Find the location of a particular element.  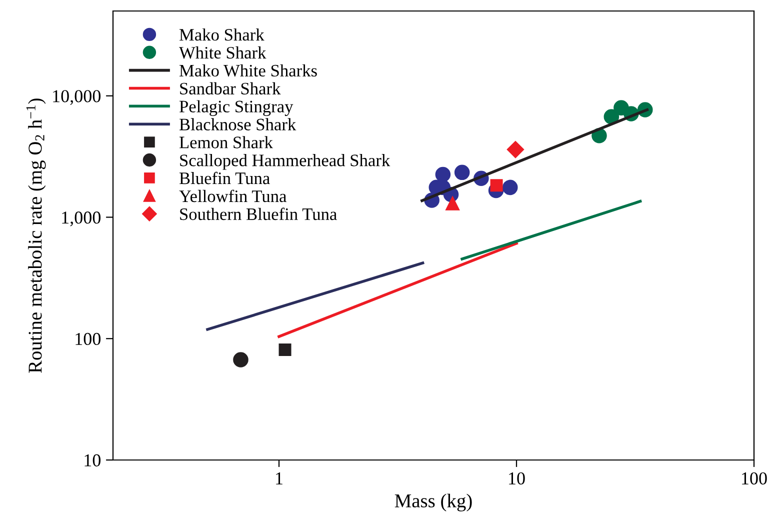

legend-label: Pelagic Stingray is located at coordinates (236, 108).